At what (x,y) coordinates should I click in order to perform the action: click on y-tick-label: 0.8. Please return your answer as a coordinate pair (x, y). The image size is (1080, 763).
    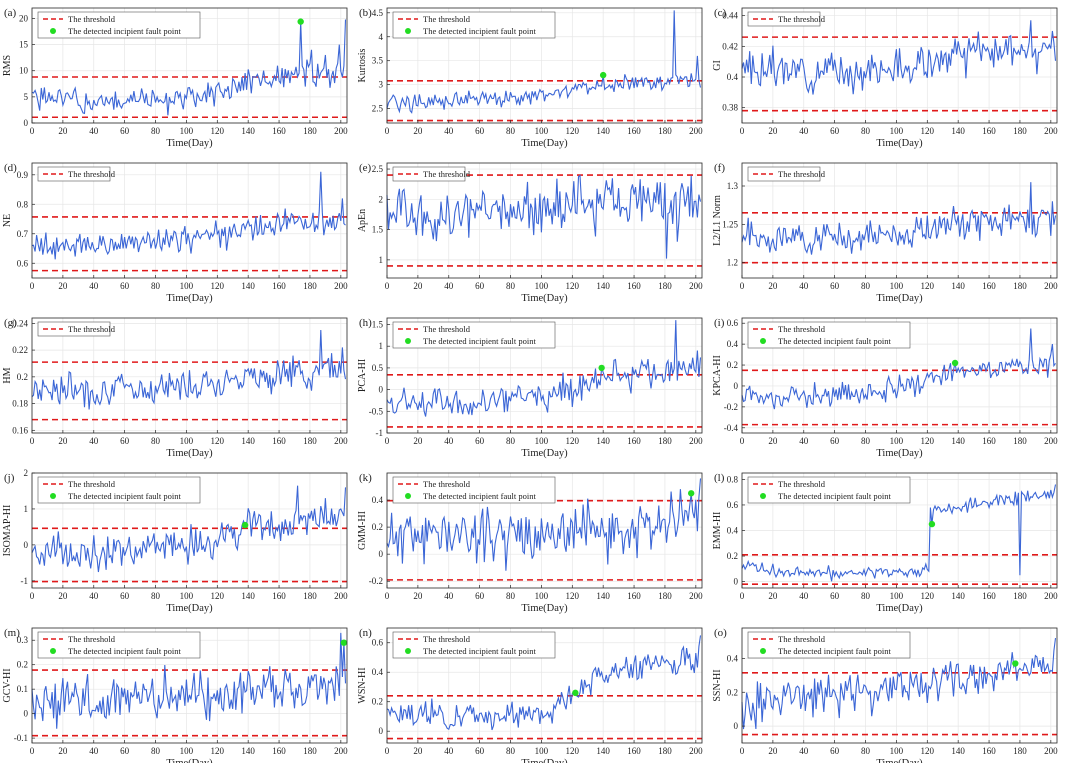
    Looking at the image, I should click on (733, 479).